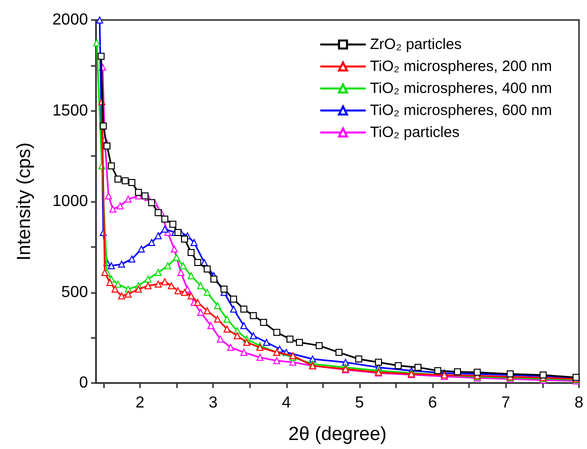 Image resolution: width=587 pixels, height=449 pixels. Describe the element at coordinates (416, 44) in the screenshot. I see `legend-label: ZrO₂ particles` at that location.